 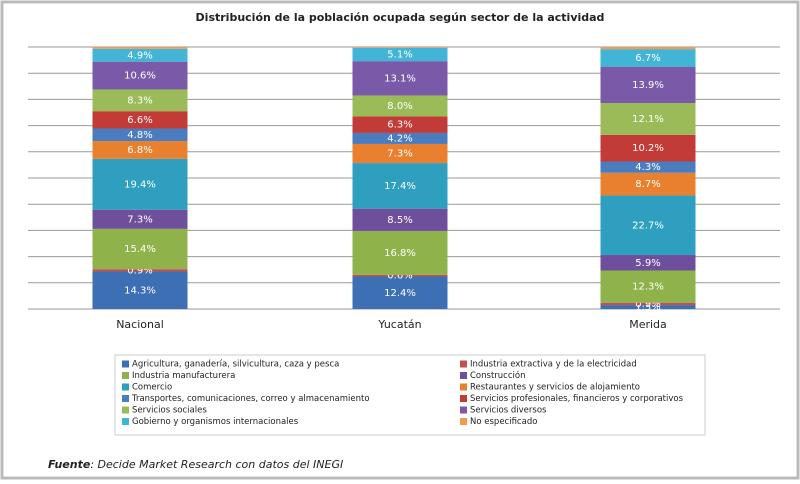 I want to click on data-label: 6.3%, so click(x=399, y=125).